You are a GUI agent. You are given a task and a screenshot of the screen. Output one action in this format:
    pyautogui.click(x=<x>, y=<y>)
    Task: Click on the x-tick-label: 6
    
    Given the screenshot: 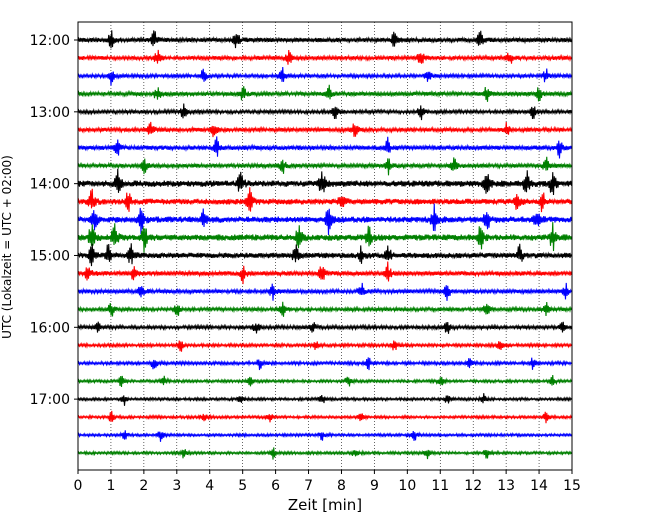 What is the action you would take?
    pyautogui.click(x=275, y=486)
    